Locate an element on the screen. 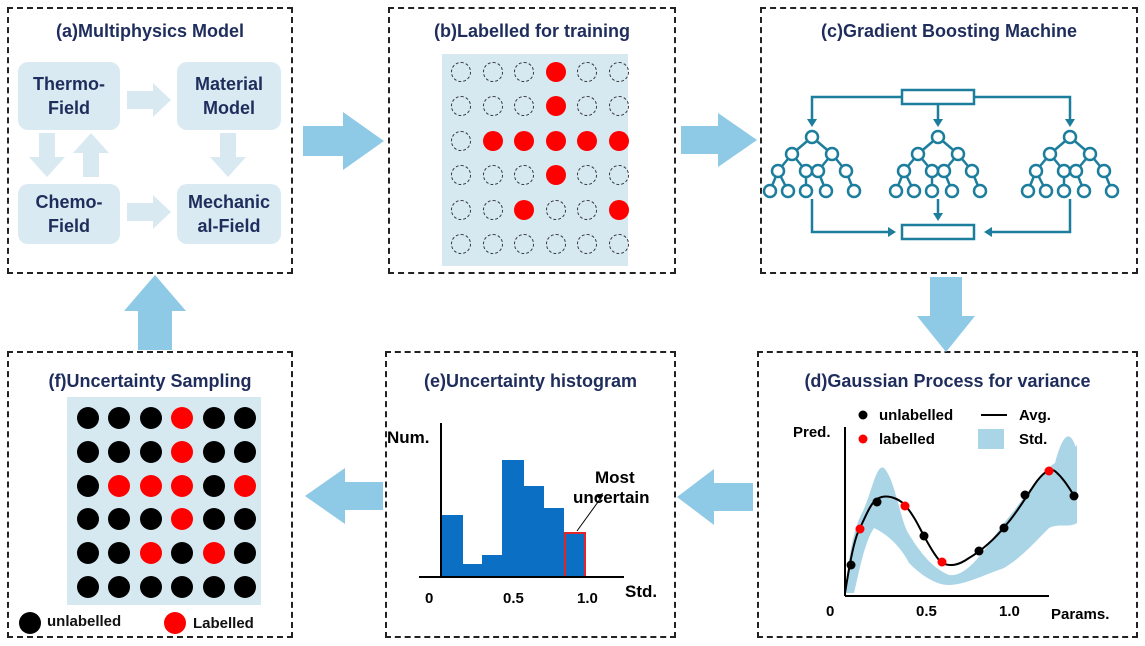 The image size is (1145, 646). arrowhead-middle-out-icon is located at coordinates (938, 217).